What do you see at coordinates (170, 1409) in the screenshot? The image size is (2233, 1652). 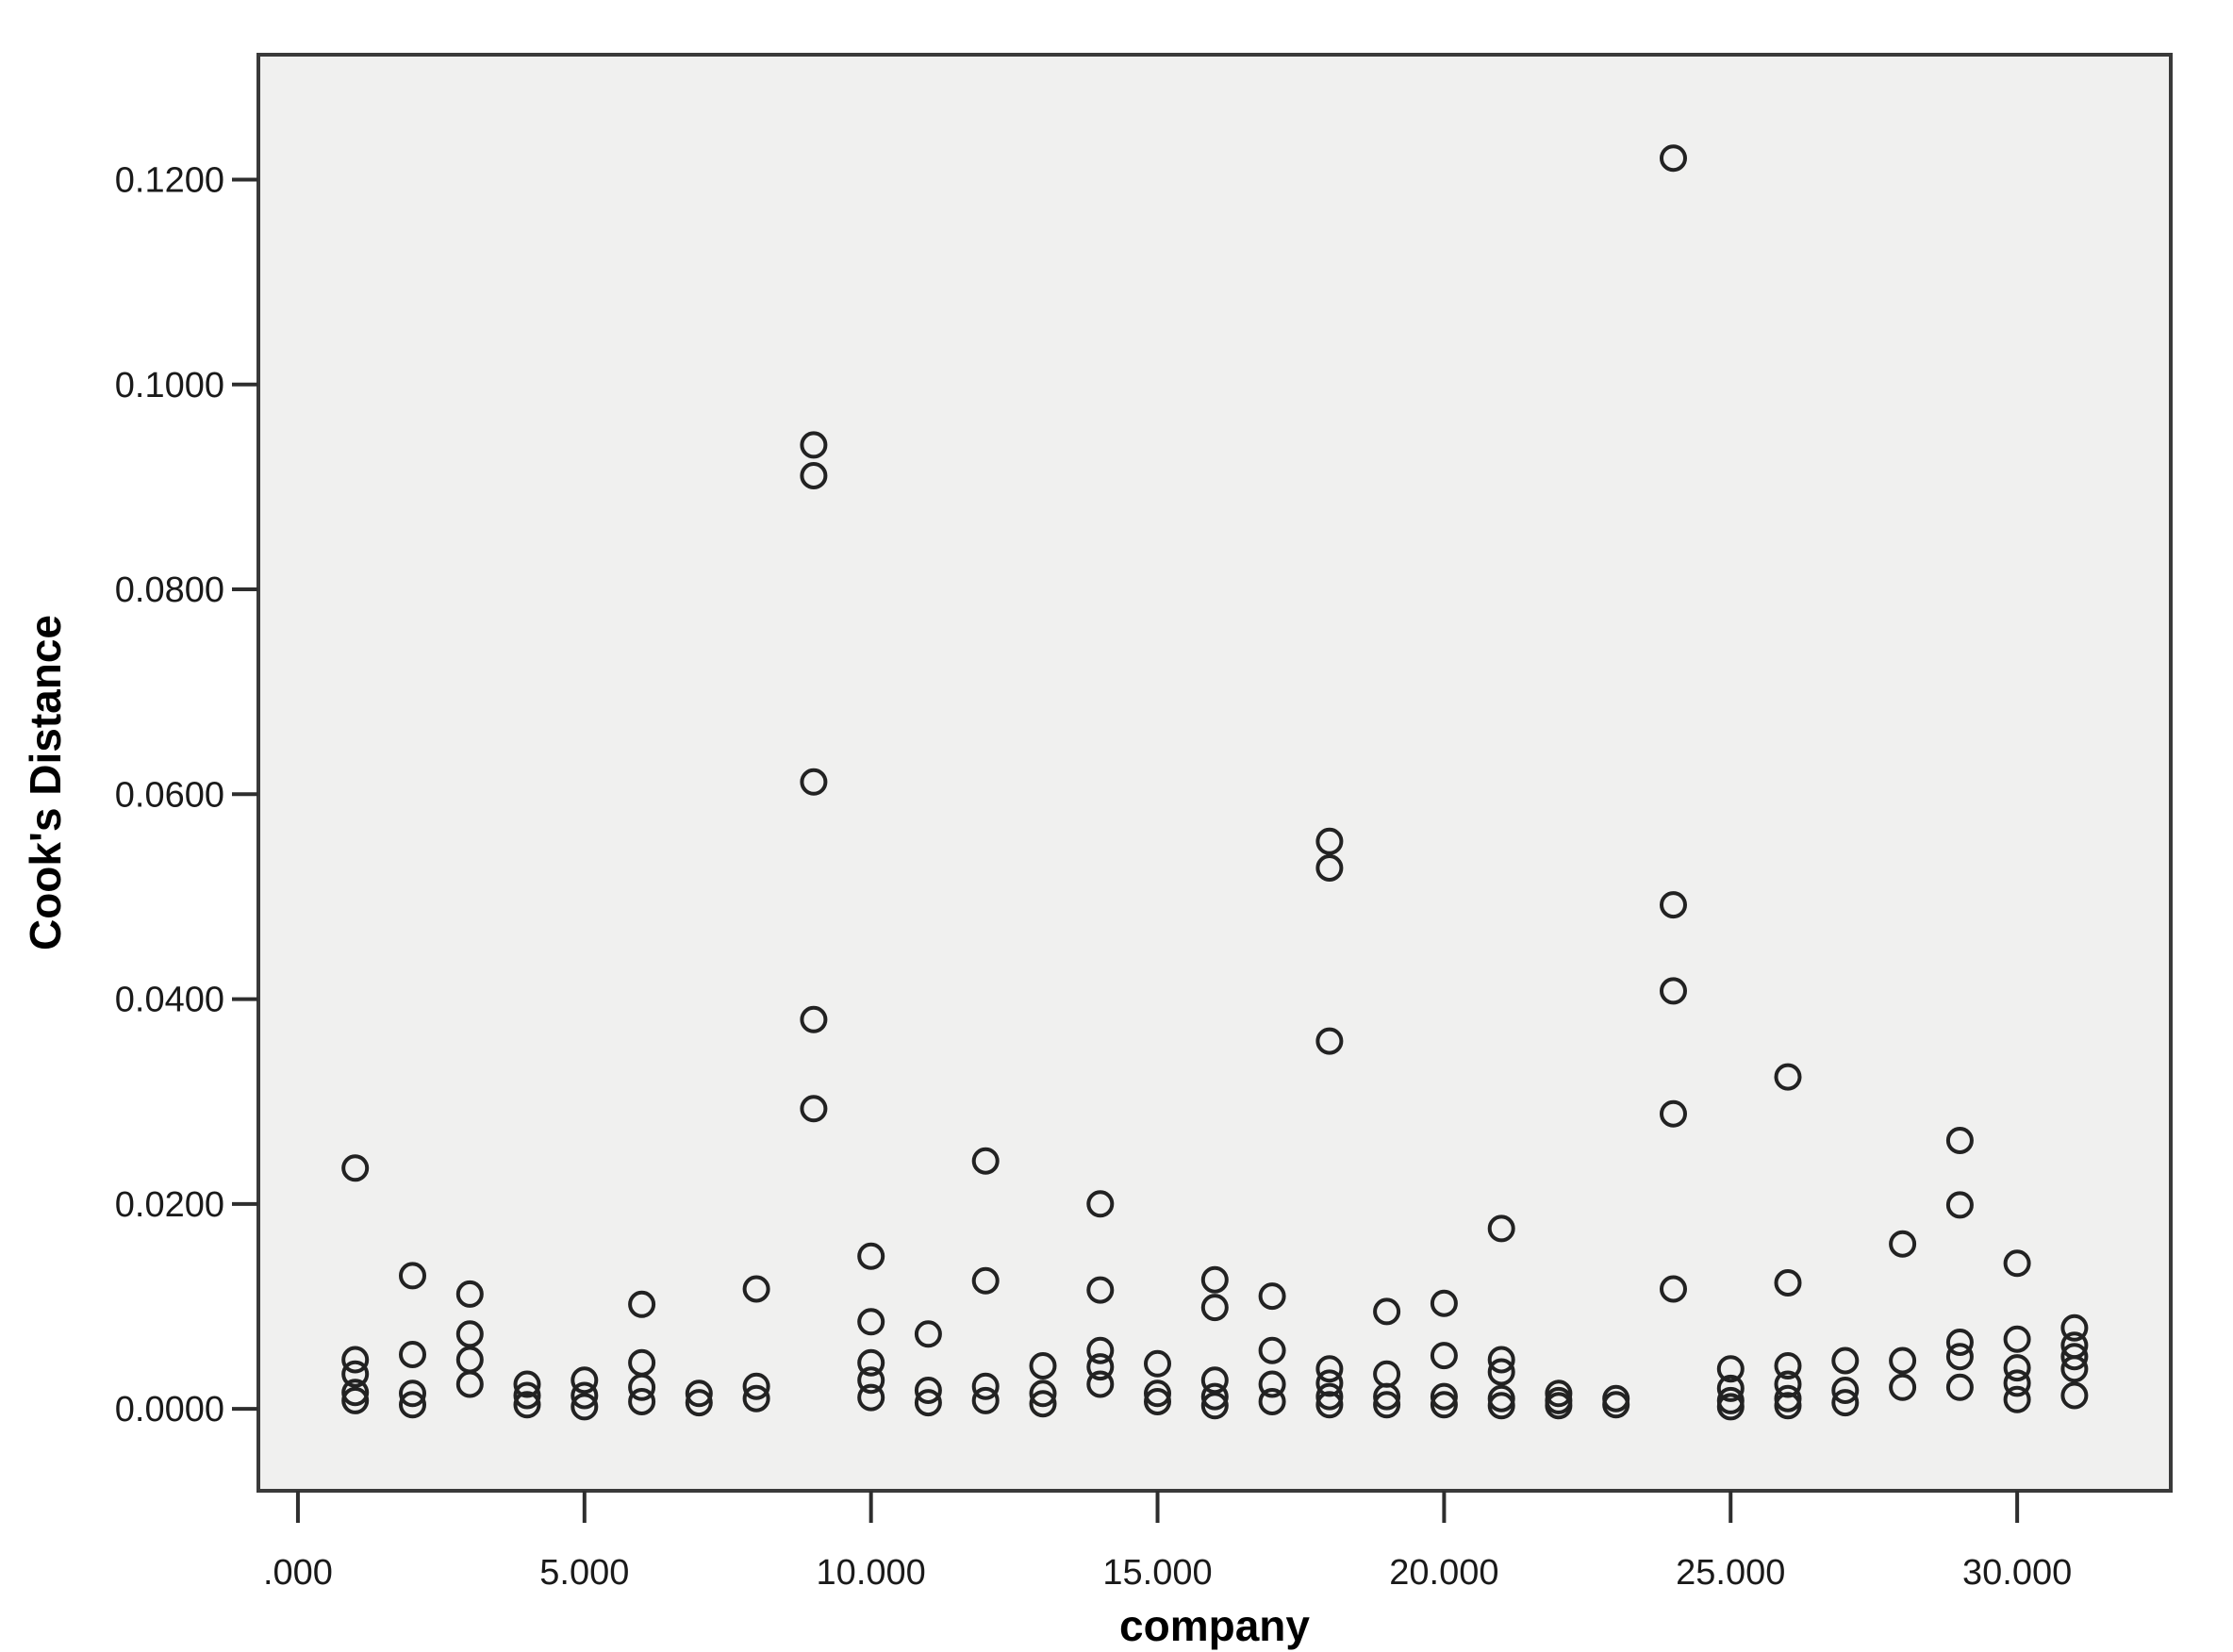 I see `y-tick-label: 0.0000` at bounding box center [170, 1409].